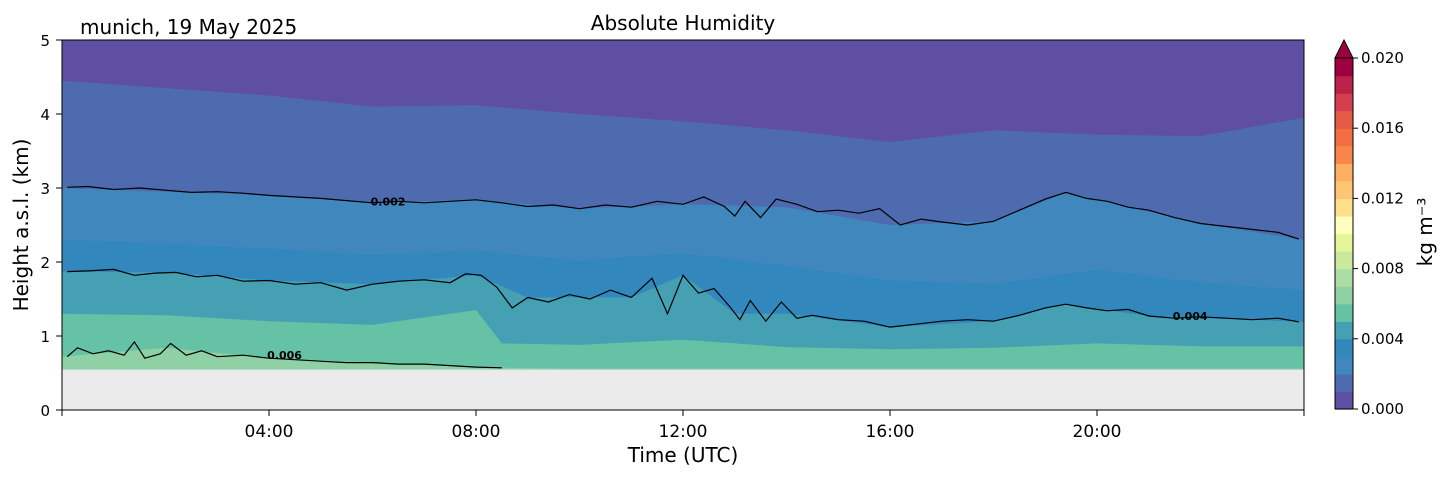  What do you see at coordinates (683, 455) in the screenshot?
I see `x-axis-label: Time (UTC)` at bounding box center [683, 455].